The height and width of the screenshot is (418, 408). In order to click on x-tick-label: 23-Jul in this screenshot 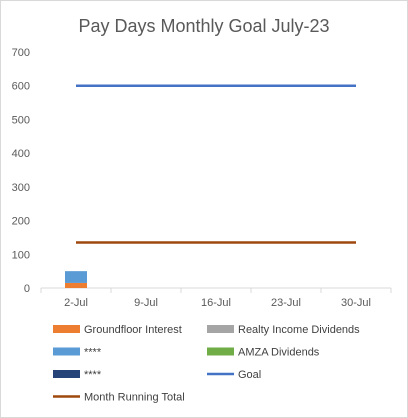, I will do `click(286, 303)`.